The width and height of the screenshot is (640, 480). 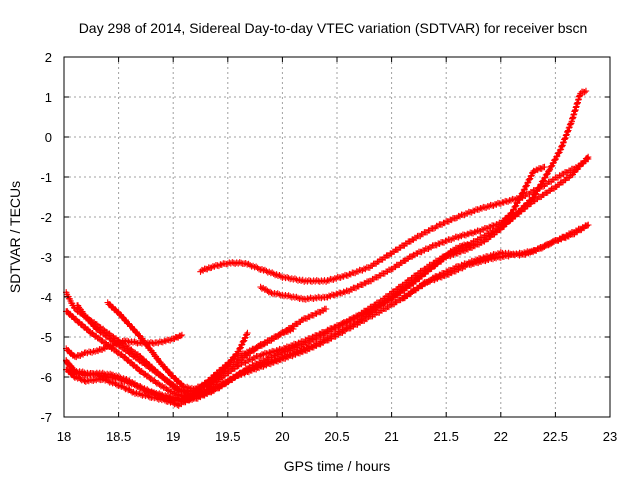 What do you see at coordinates (46, 417) in the screenshot?
I see `y-tick-label: -7` at bounding box center [46, 417].